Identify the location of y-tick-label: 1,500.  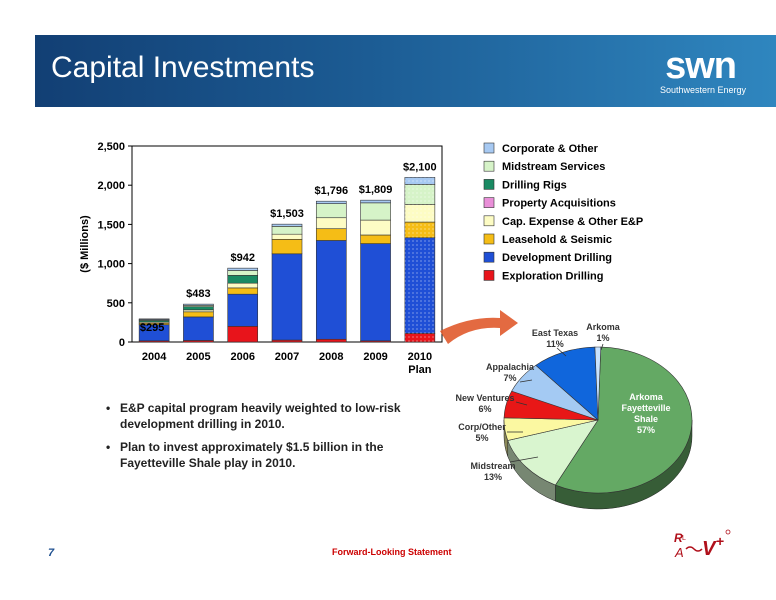
(111, 225).